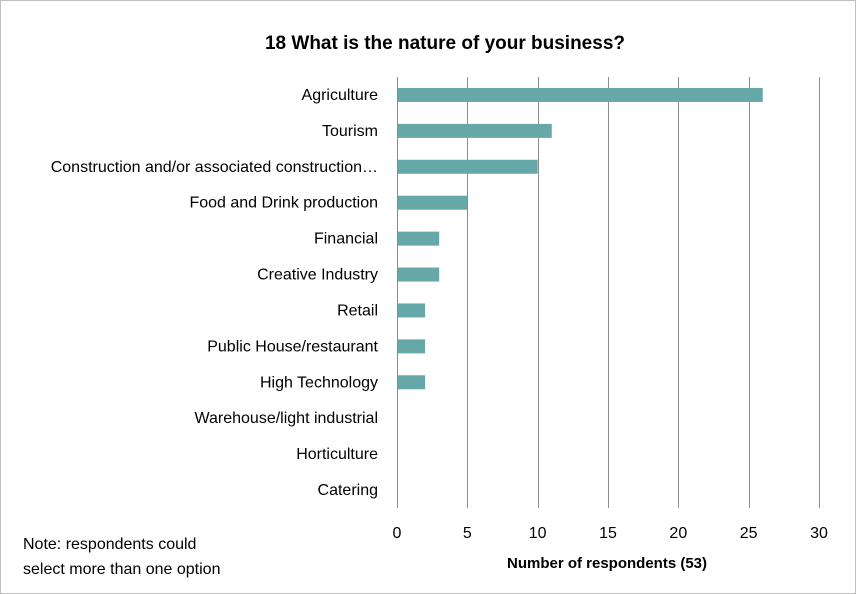 The height and width of the screenshot is (594, 856). I want to click on x-axis-label: Number of respondents (53), so click(607, 563).